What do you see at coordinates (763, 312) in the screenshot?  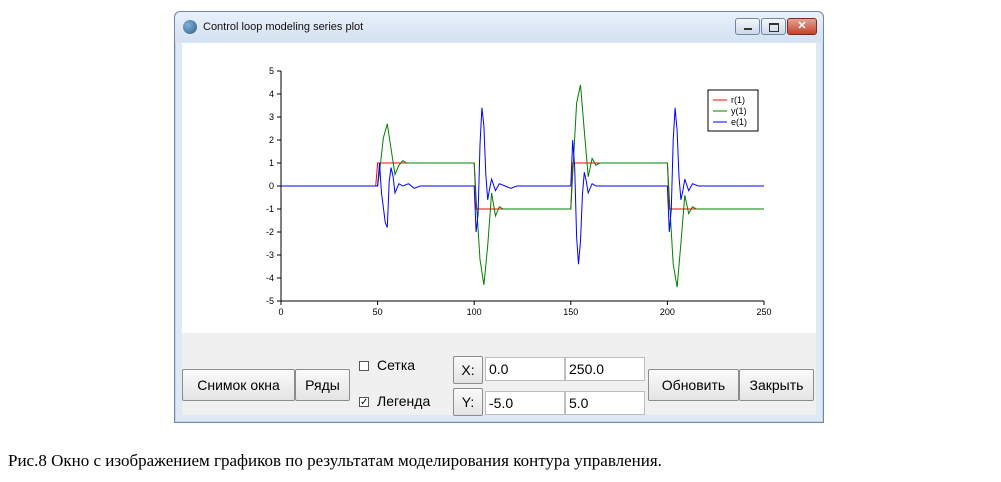 I see `x-tick-label: 250` at bounding box center [763, 312].